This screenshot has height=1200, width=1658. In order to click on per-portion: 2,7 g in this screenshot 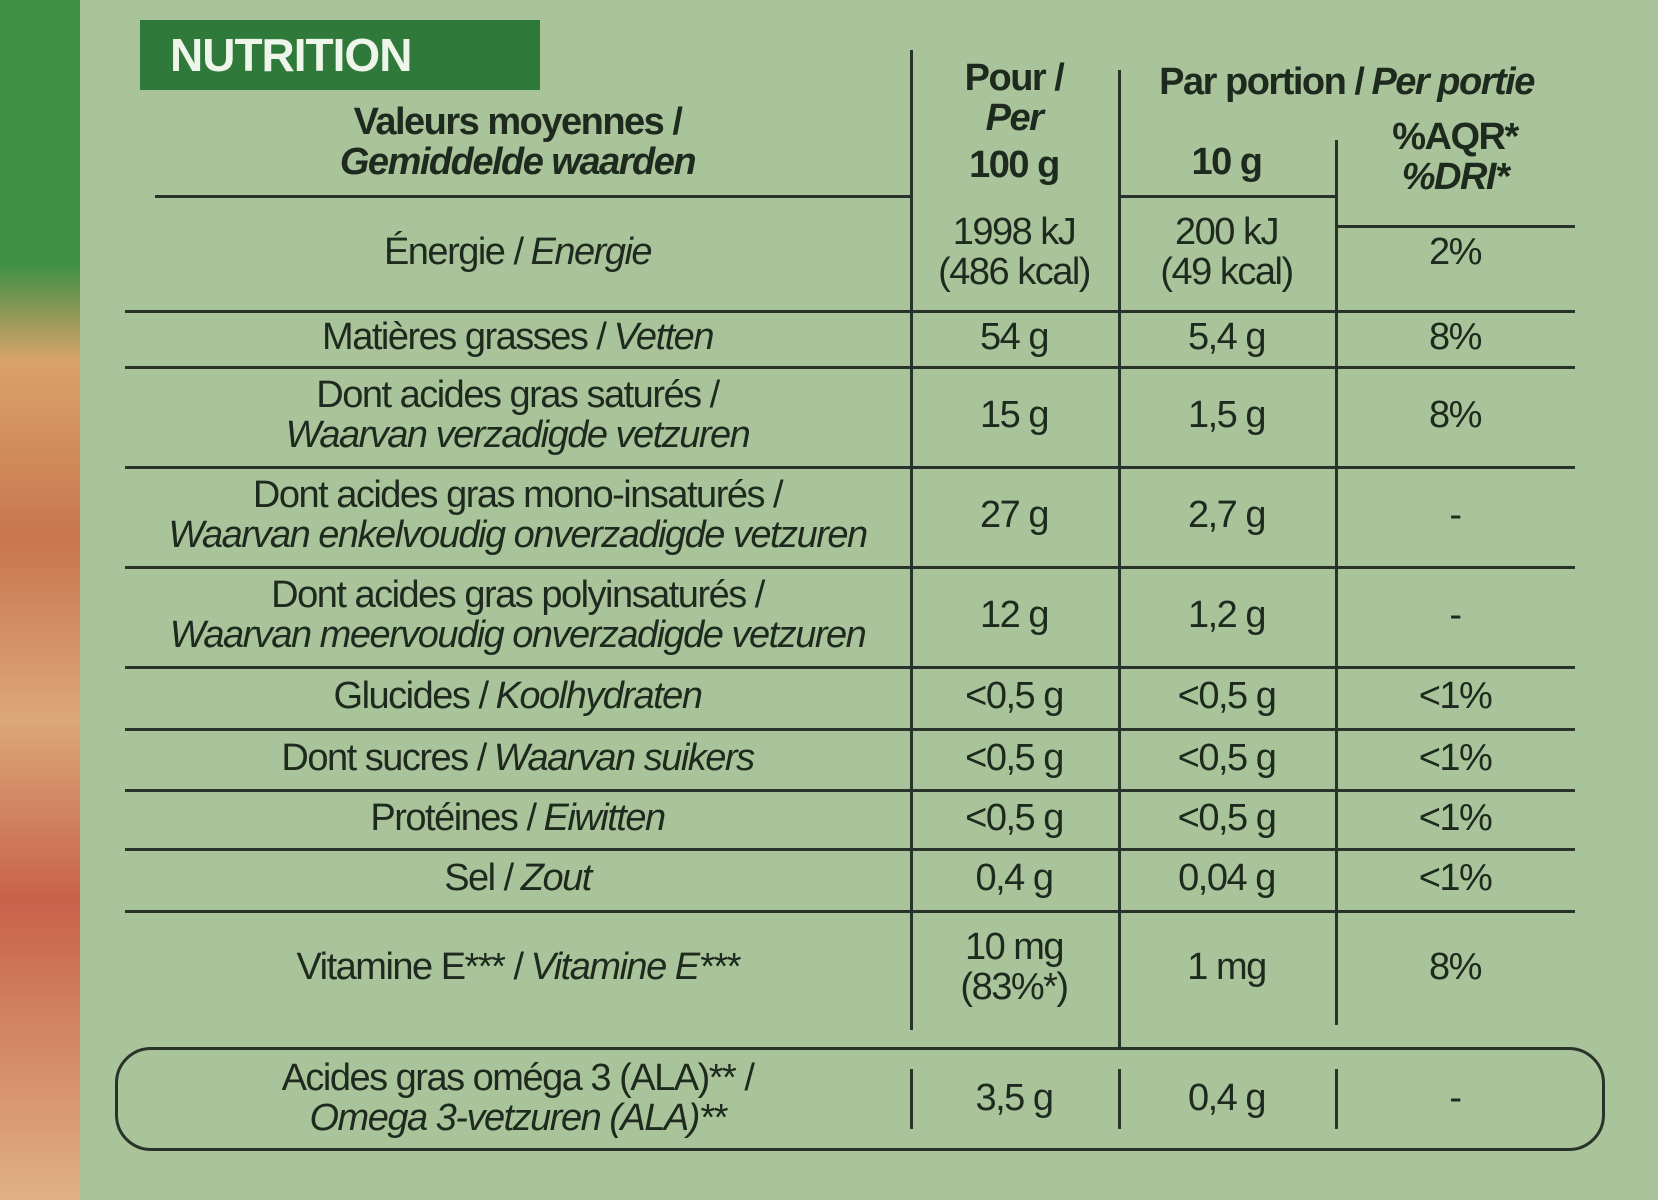, I will do `click(1226, 516)`.